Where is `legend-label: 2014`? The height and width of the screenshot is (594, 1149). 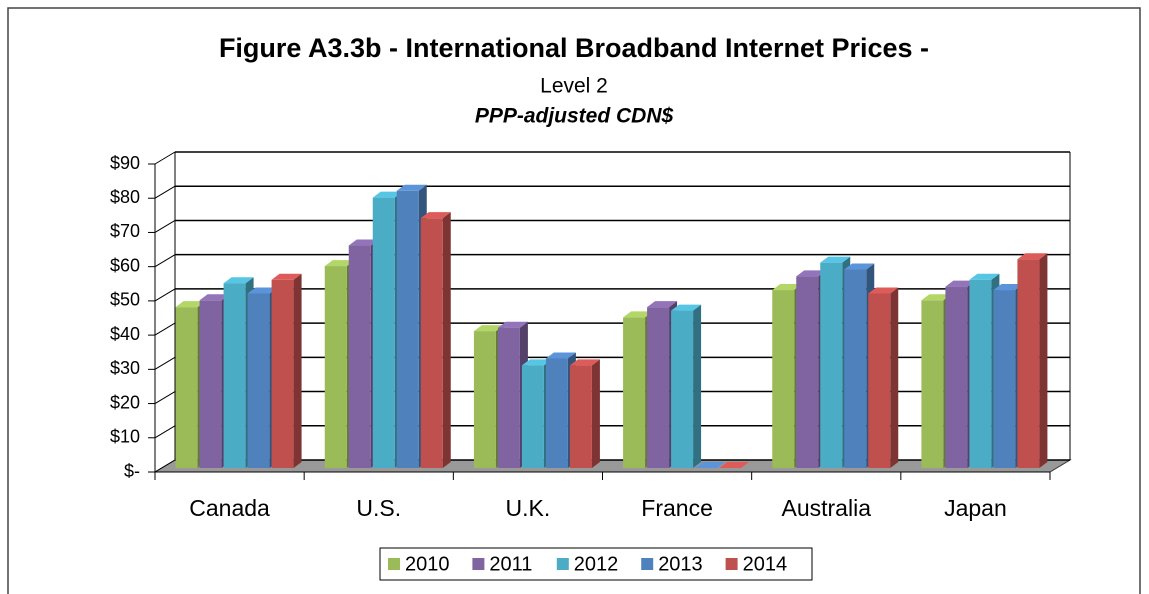
legend-label: 2014 is located at coordinates (765, 564).